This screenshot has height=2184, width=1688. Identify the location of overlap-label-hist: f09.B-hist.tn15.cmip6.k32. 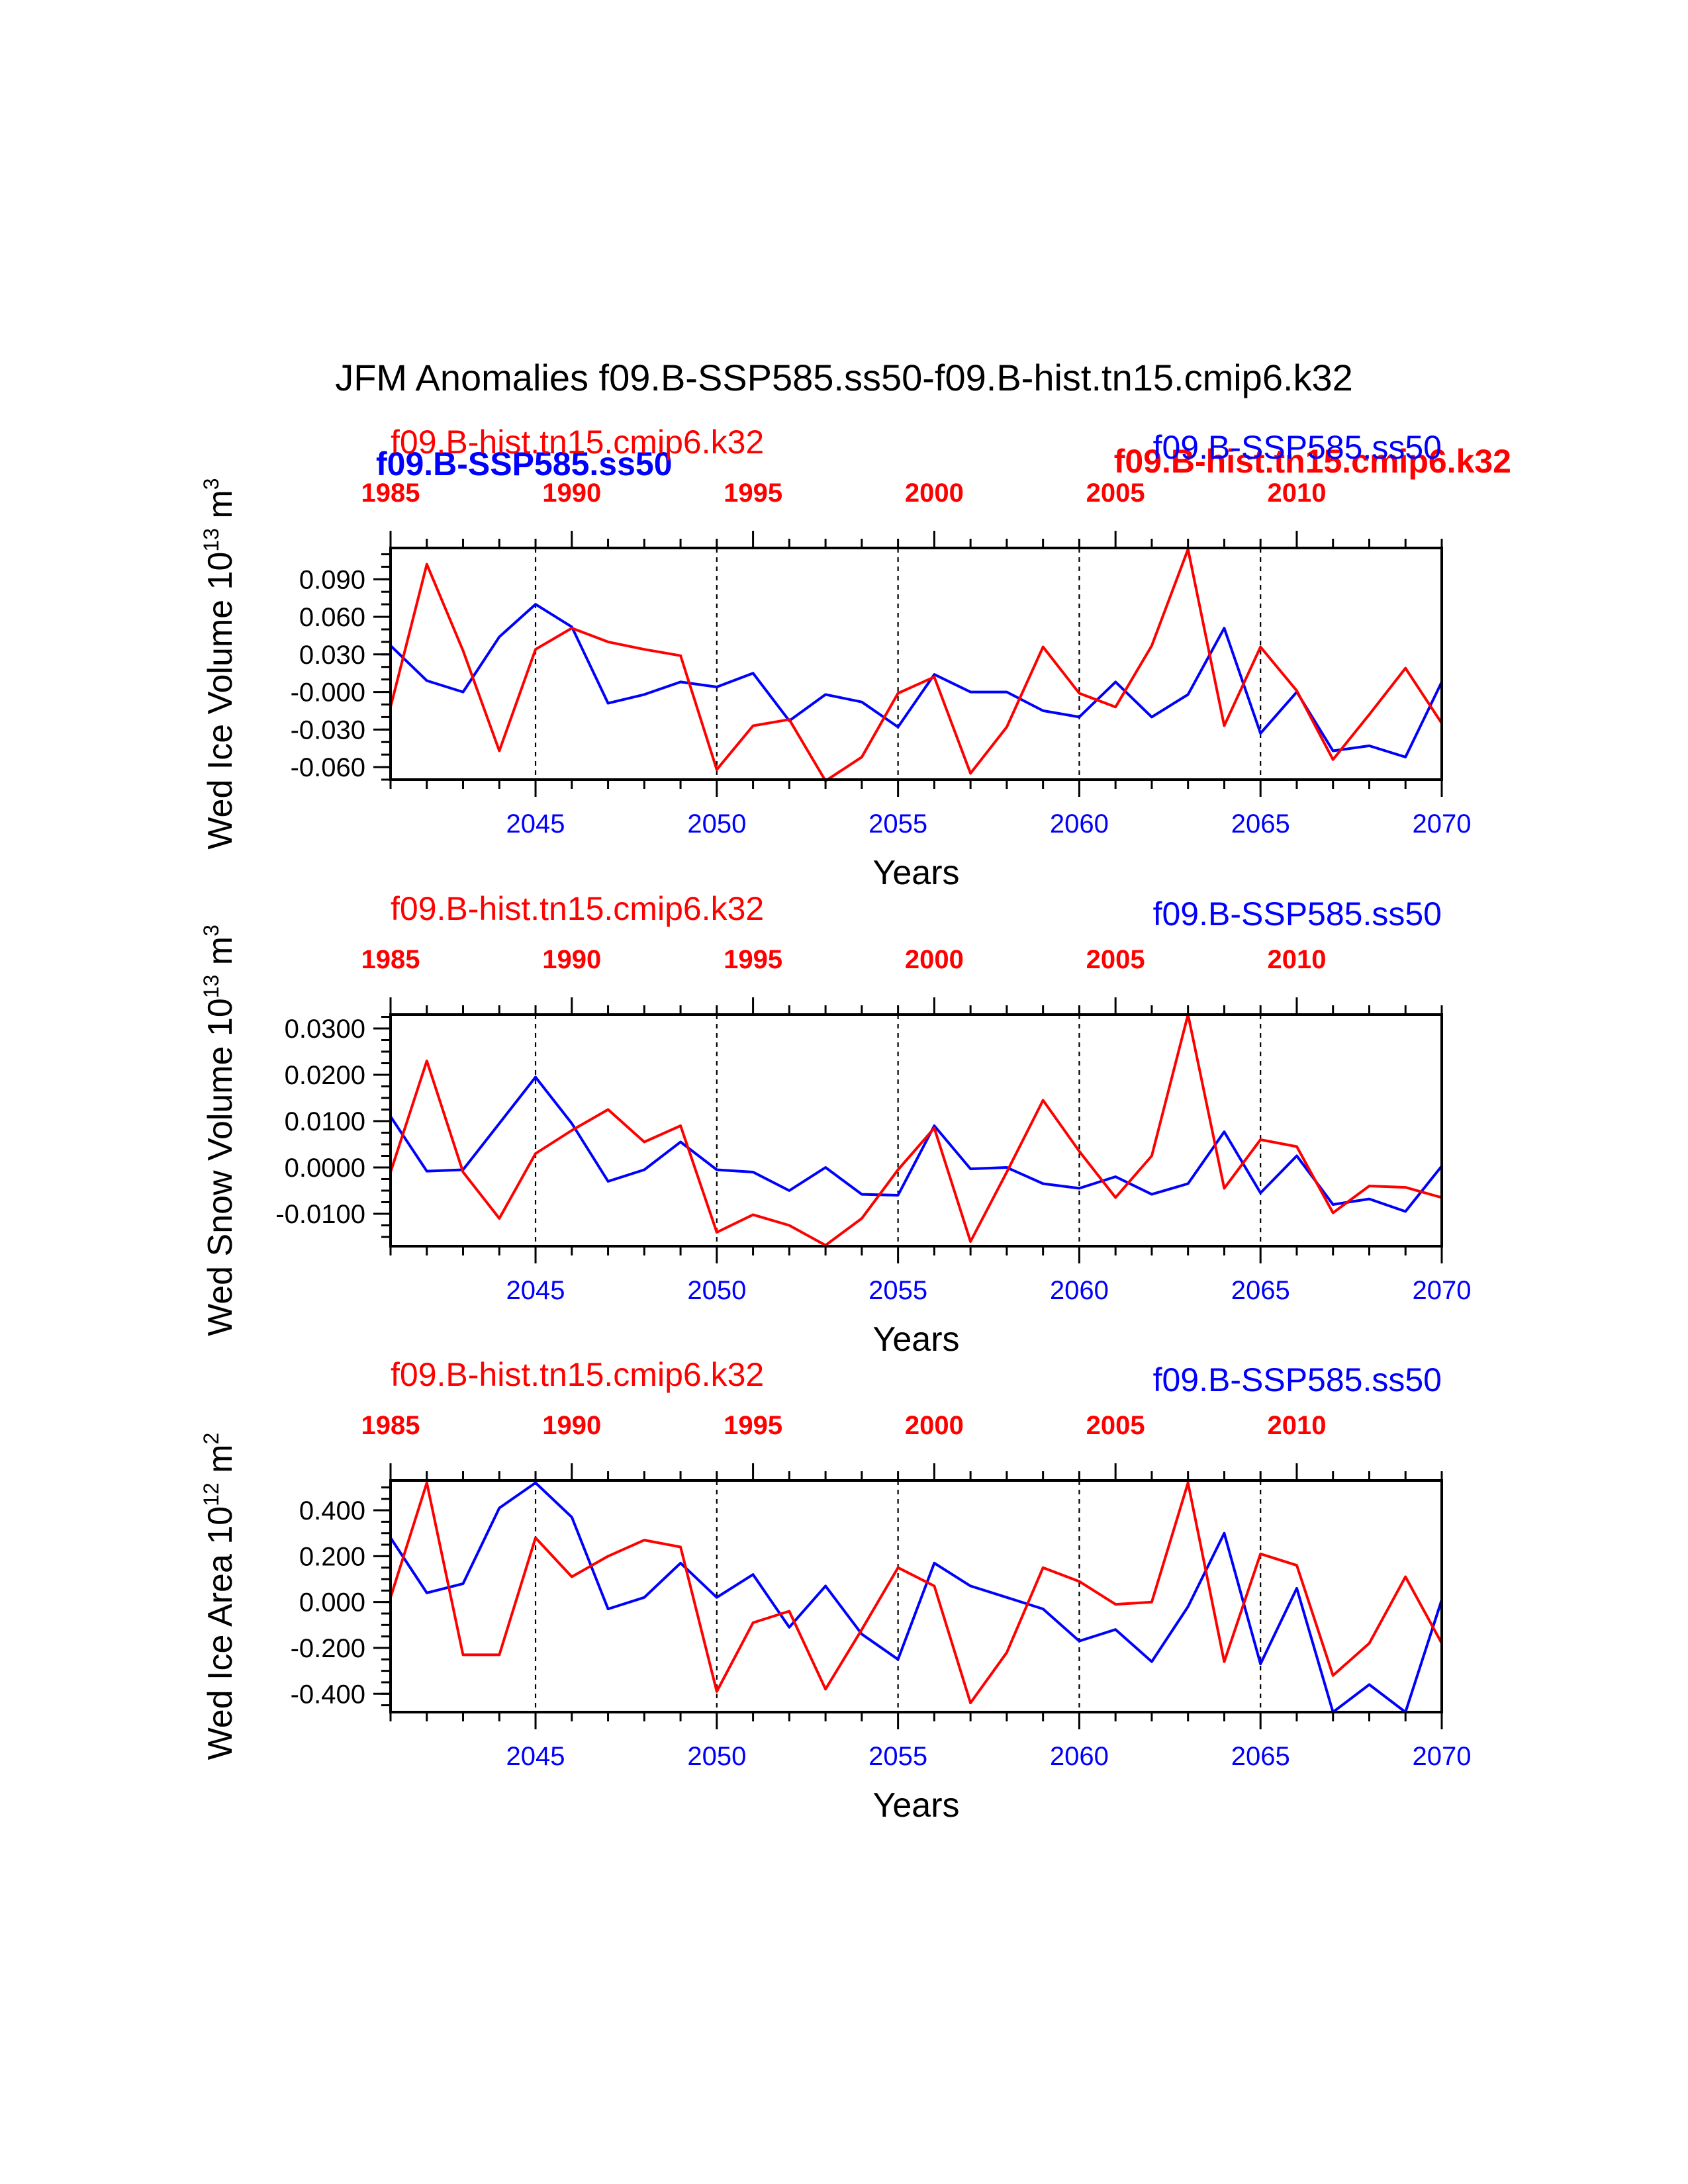
(1312, 461).